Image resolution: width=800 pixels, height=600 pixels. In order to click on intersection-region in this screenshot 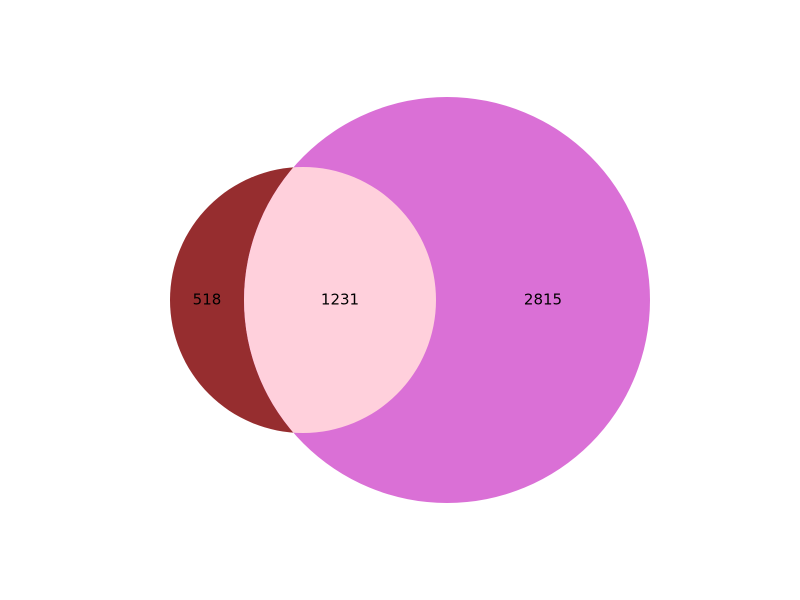, I will do `click(340, 300)`.